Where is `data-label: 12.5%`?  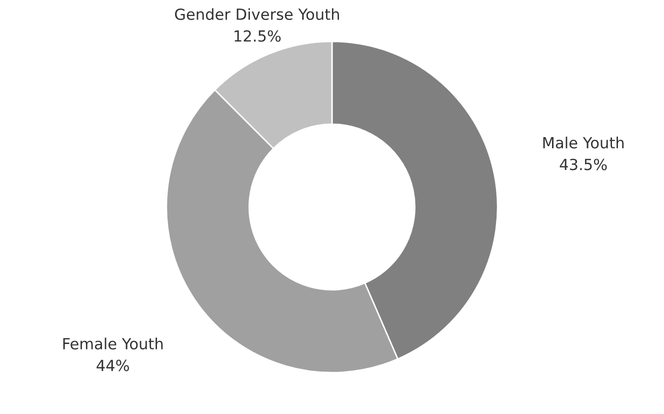 data-label: 12.5% is located at coordinates (257, 36).